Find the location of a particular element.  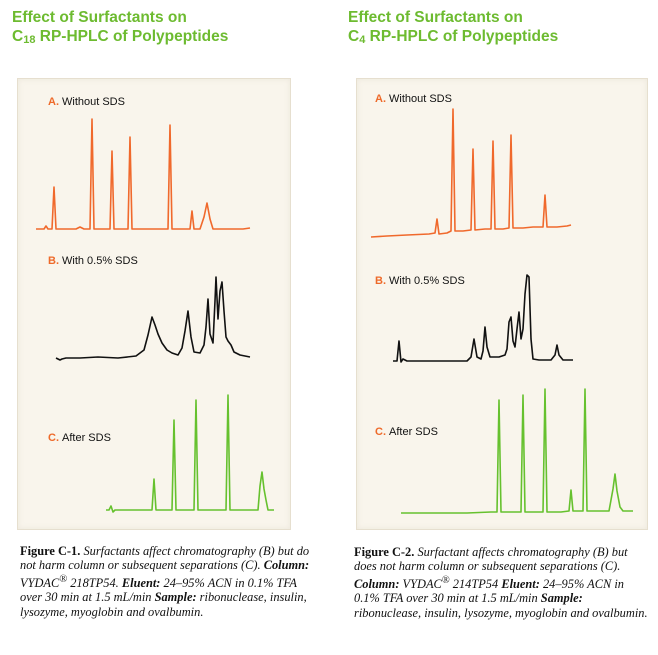

figure-1-label-b: B. With 0.5% SDS is located at coordinates (93, 261).